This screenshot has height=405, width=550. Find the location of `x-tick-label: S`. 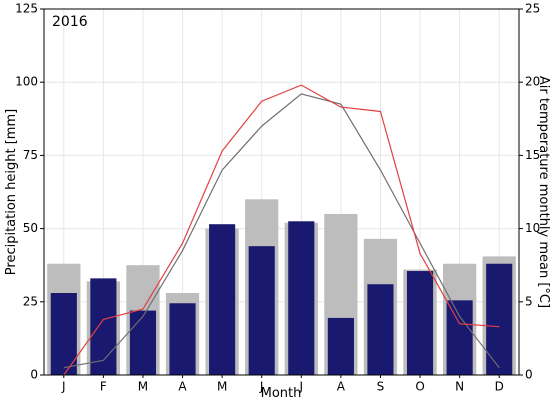

x-tick-label: S is located at coordinates (381, 387).